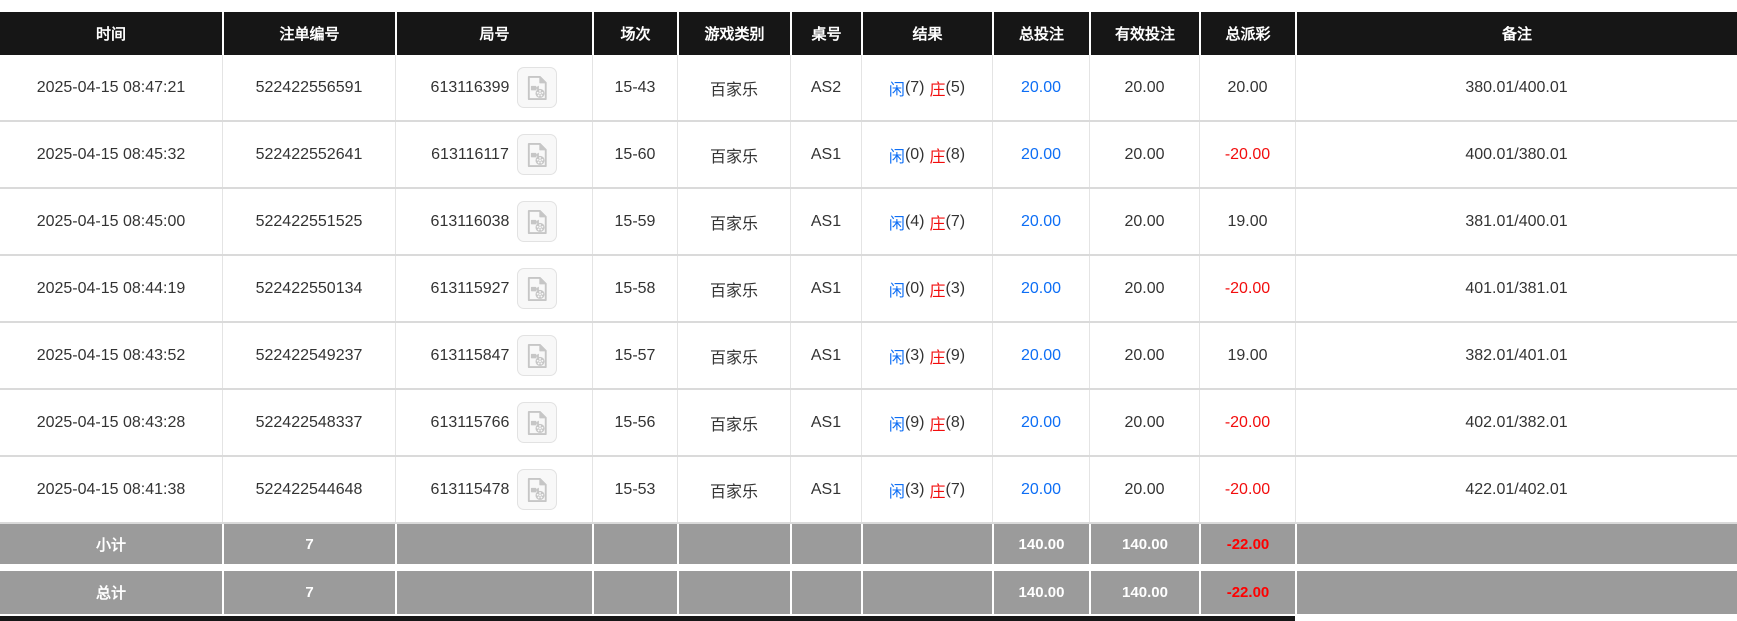 Image resolution: width=1737 pixels, height=621 pixels. Describe the element at coordinates (926, 33) in the screenshot. I see `column-header-result: 结果` at that location.